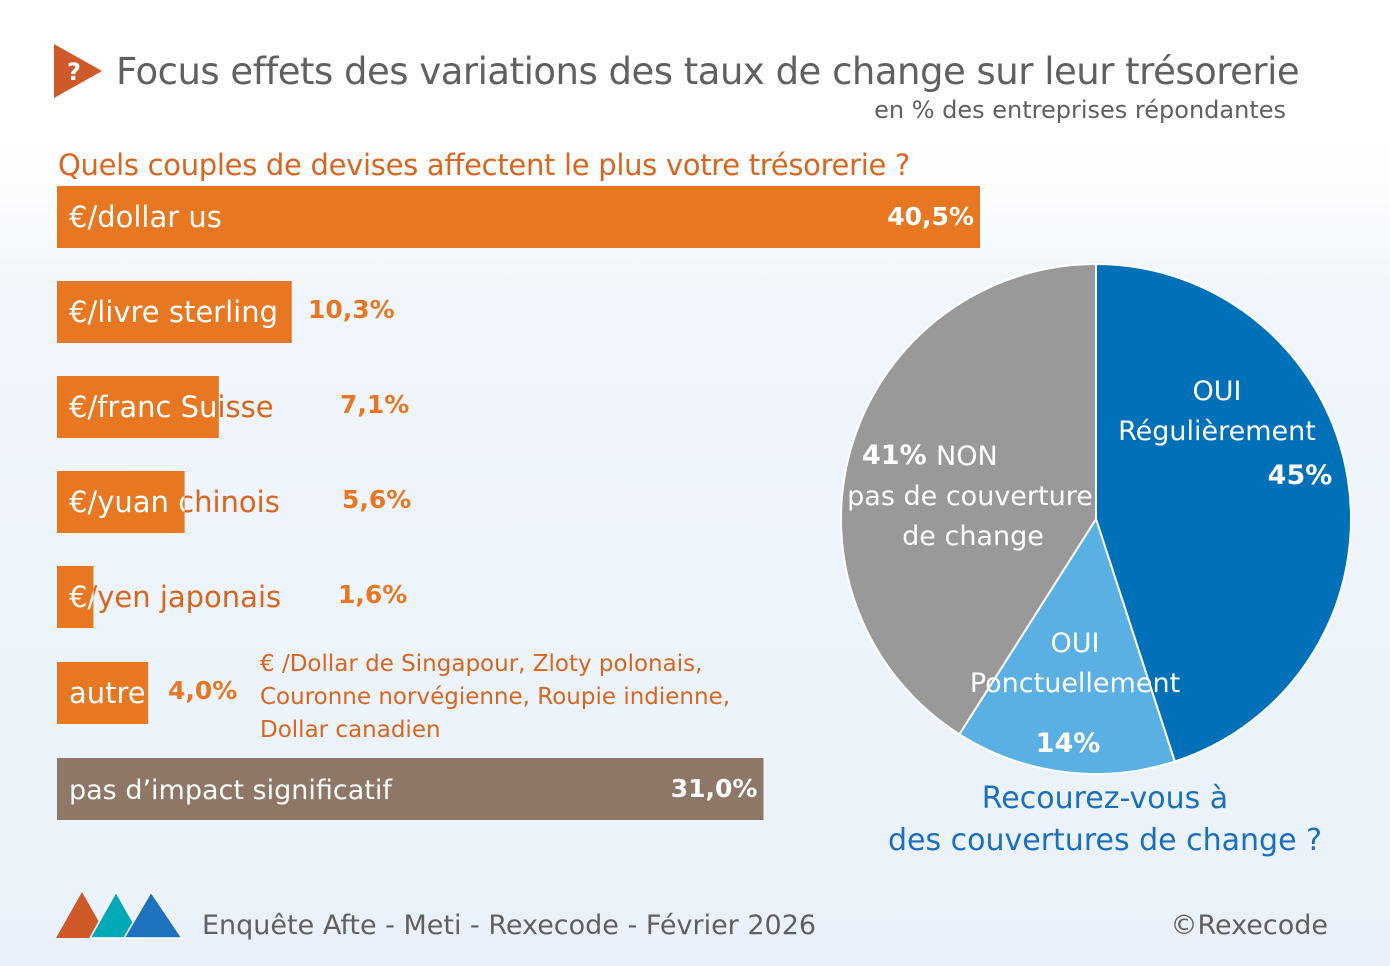  I want to click on pie-label: Ponctuellement, so click(1075, 683).